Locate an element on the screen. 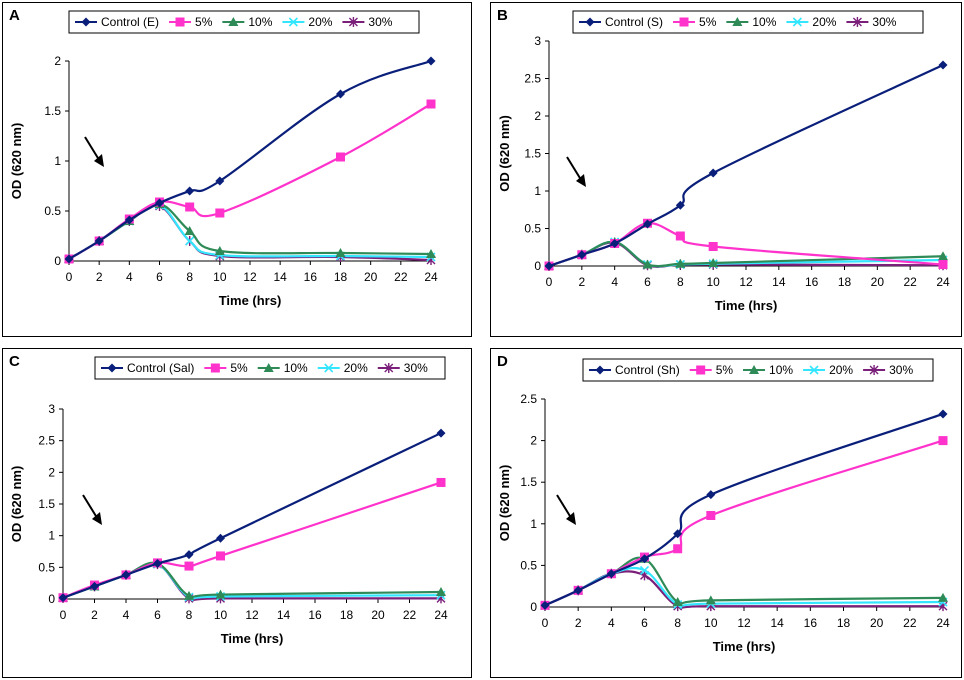 This screenshot has width=964, height=680. panel-letter-b: B is located at coordinates (502, 15).